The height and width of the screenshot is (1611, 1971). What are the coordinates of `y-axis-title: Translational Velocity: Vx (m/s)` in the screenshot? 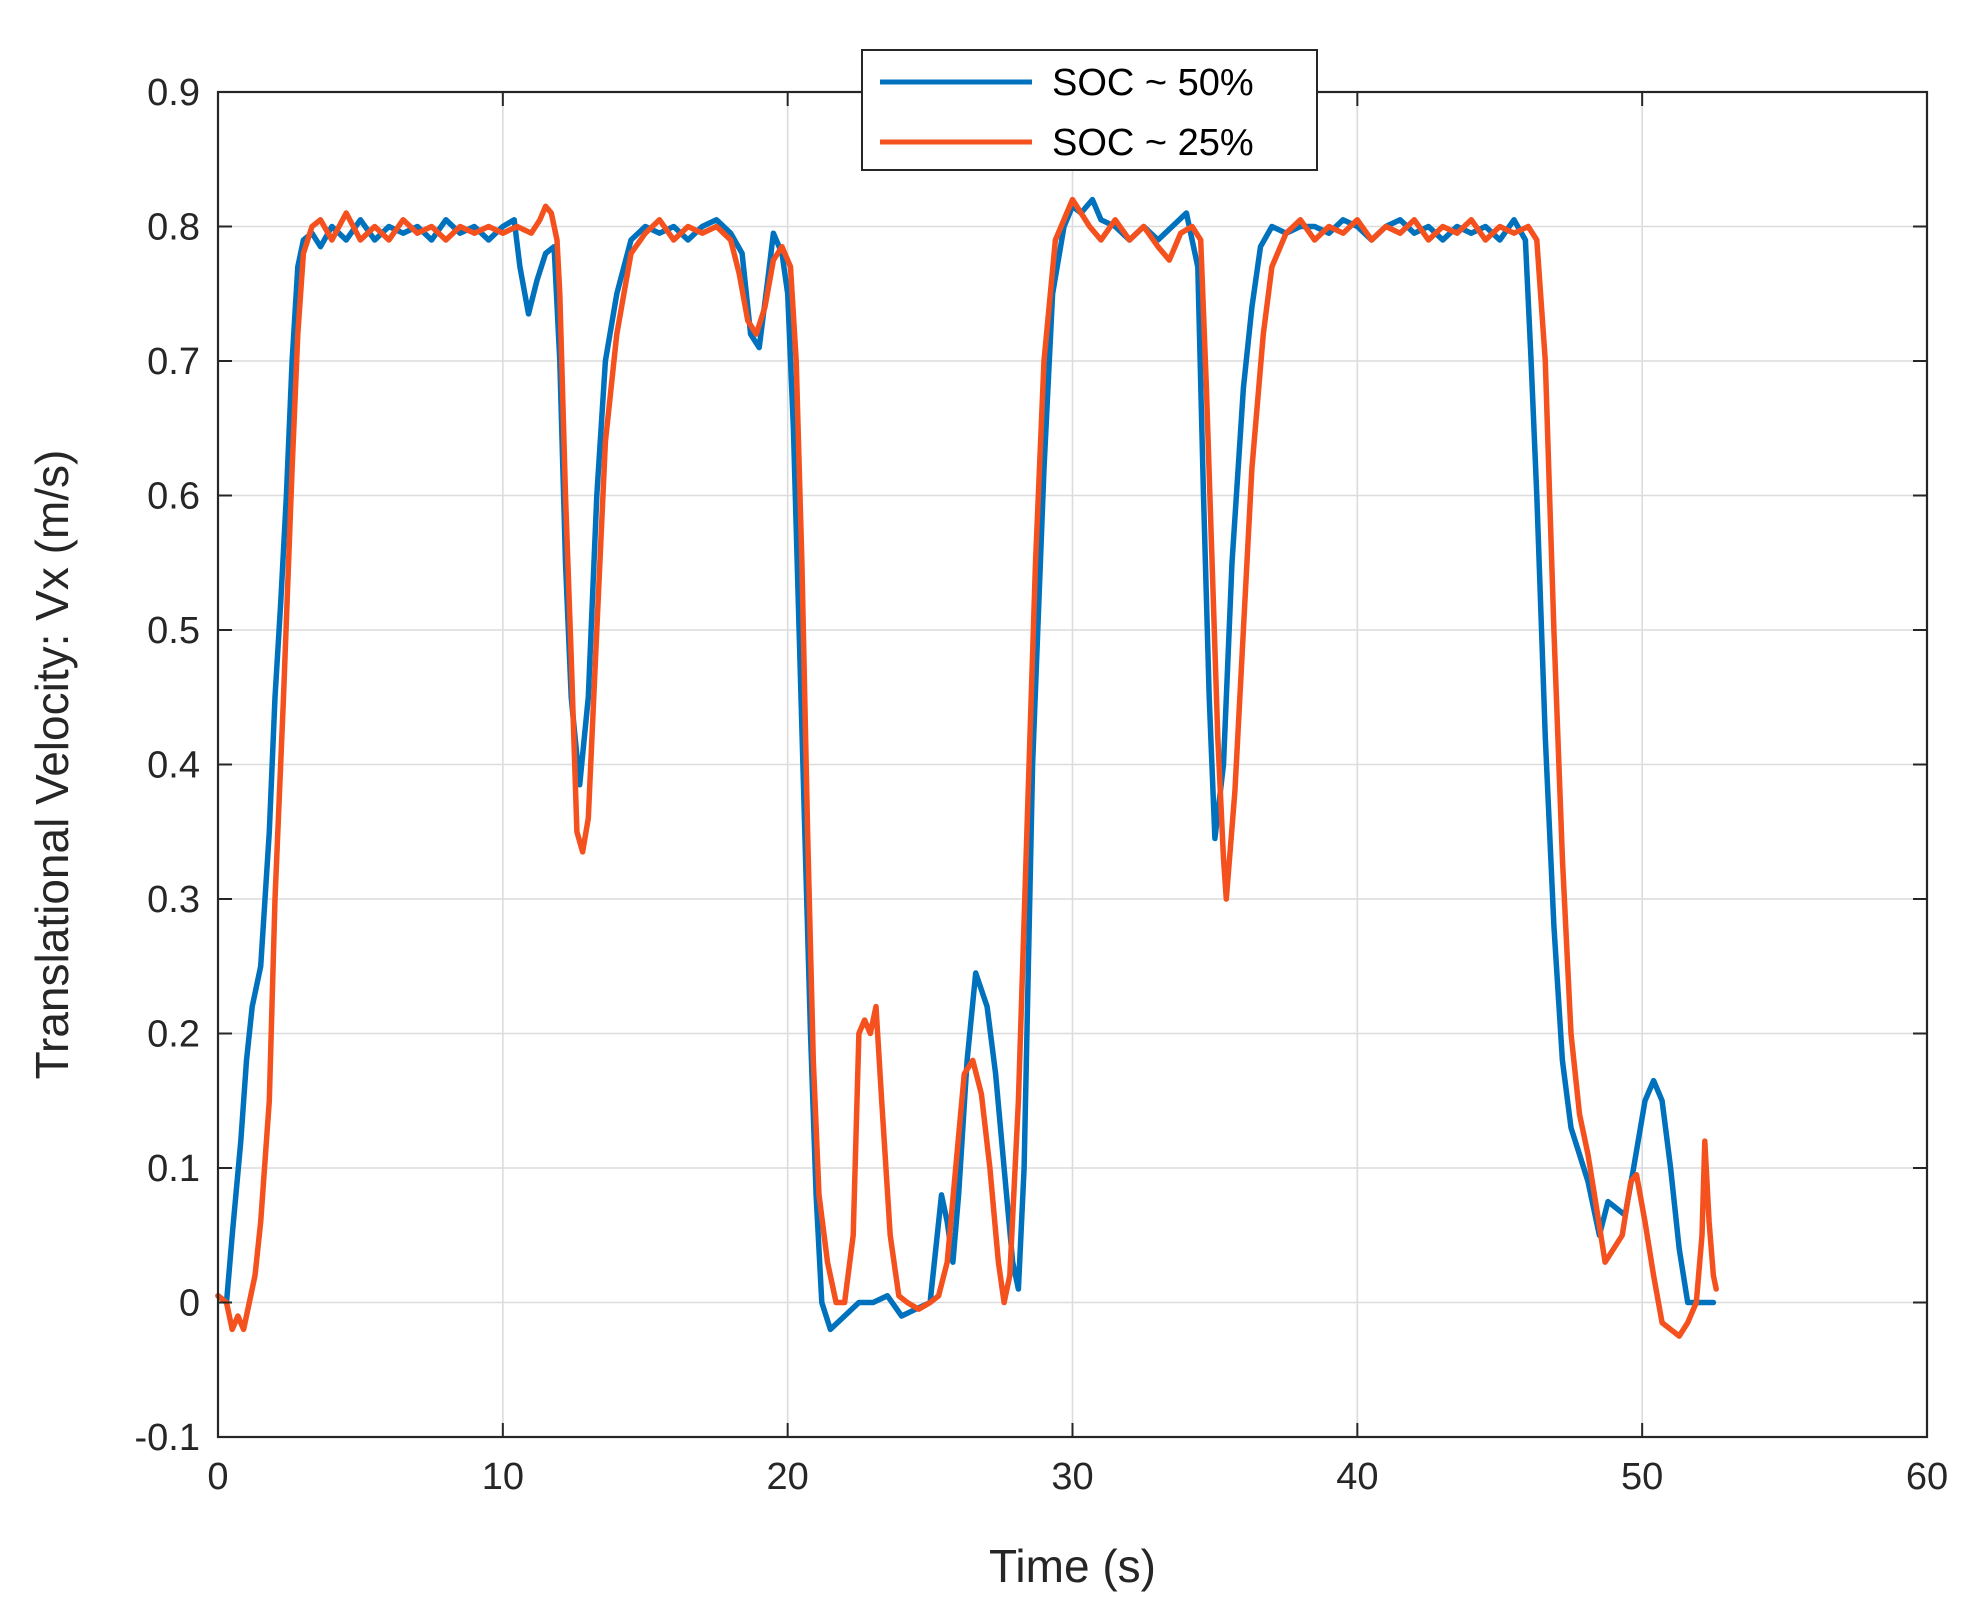 It's located at (52, 765).